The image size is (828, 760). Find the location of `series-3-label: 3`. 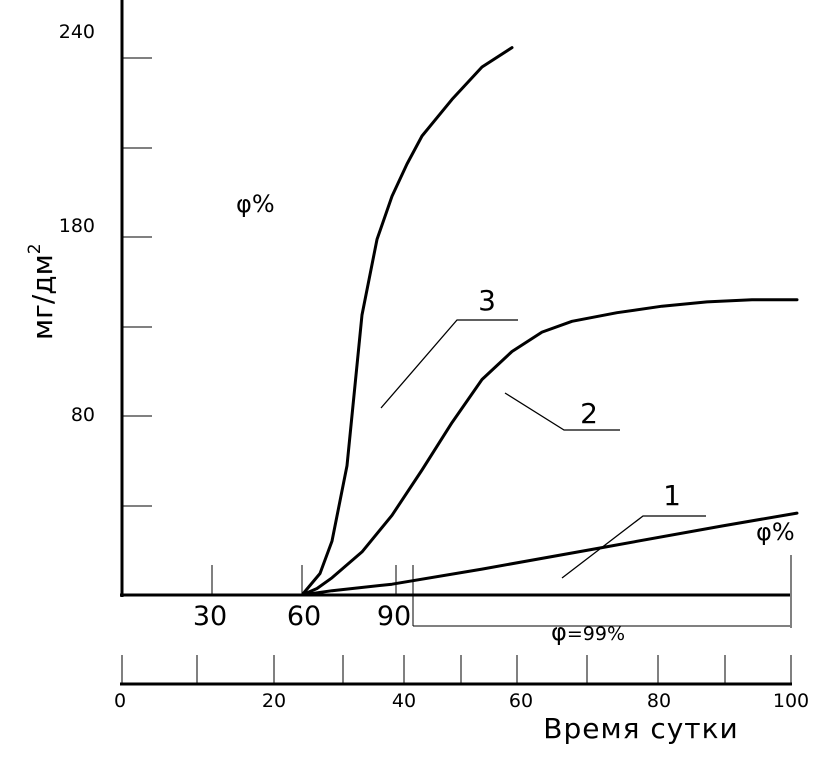

series-3-label: 3 is located at coordinates (487, 300).